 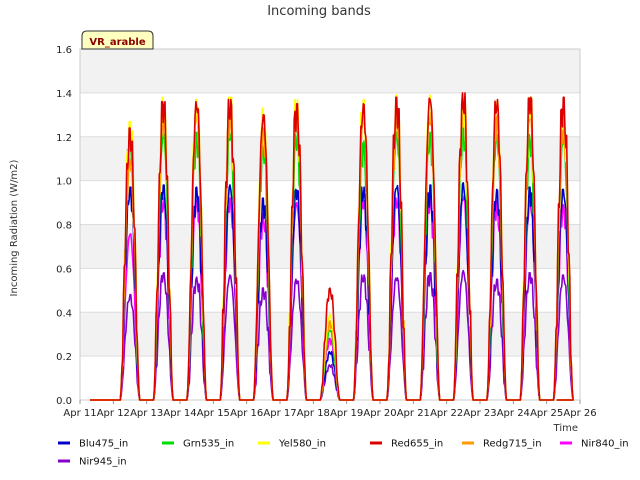 I want to click on y-tick-label: 1.6, so click(x=64, y=50).